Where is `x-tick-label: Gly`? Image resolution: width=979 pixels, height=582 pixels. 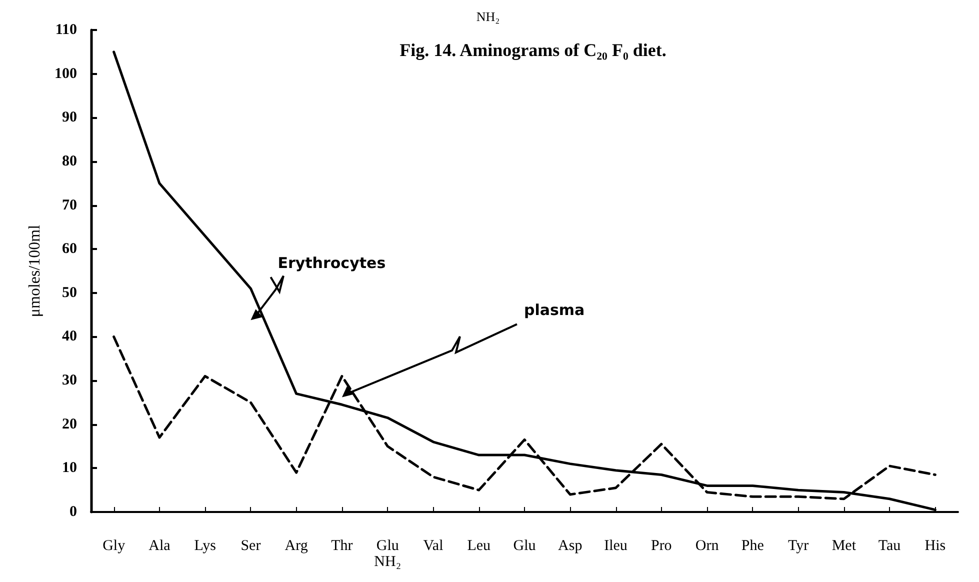
x-tick-label: Gly is located at coordinates (114, 546).